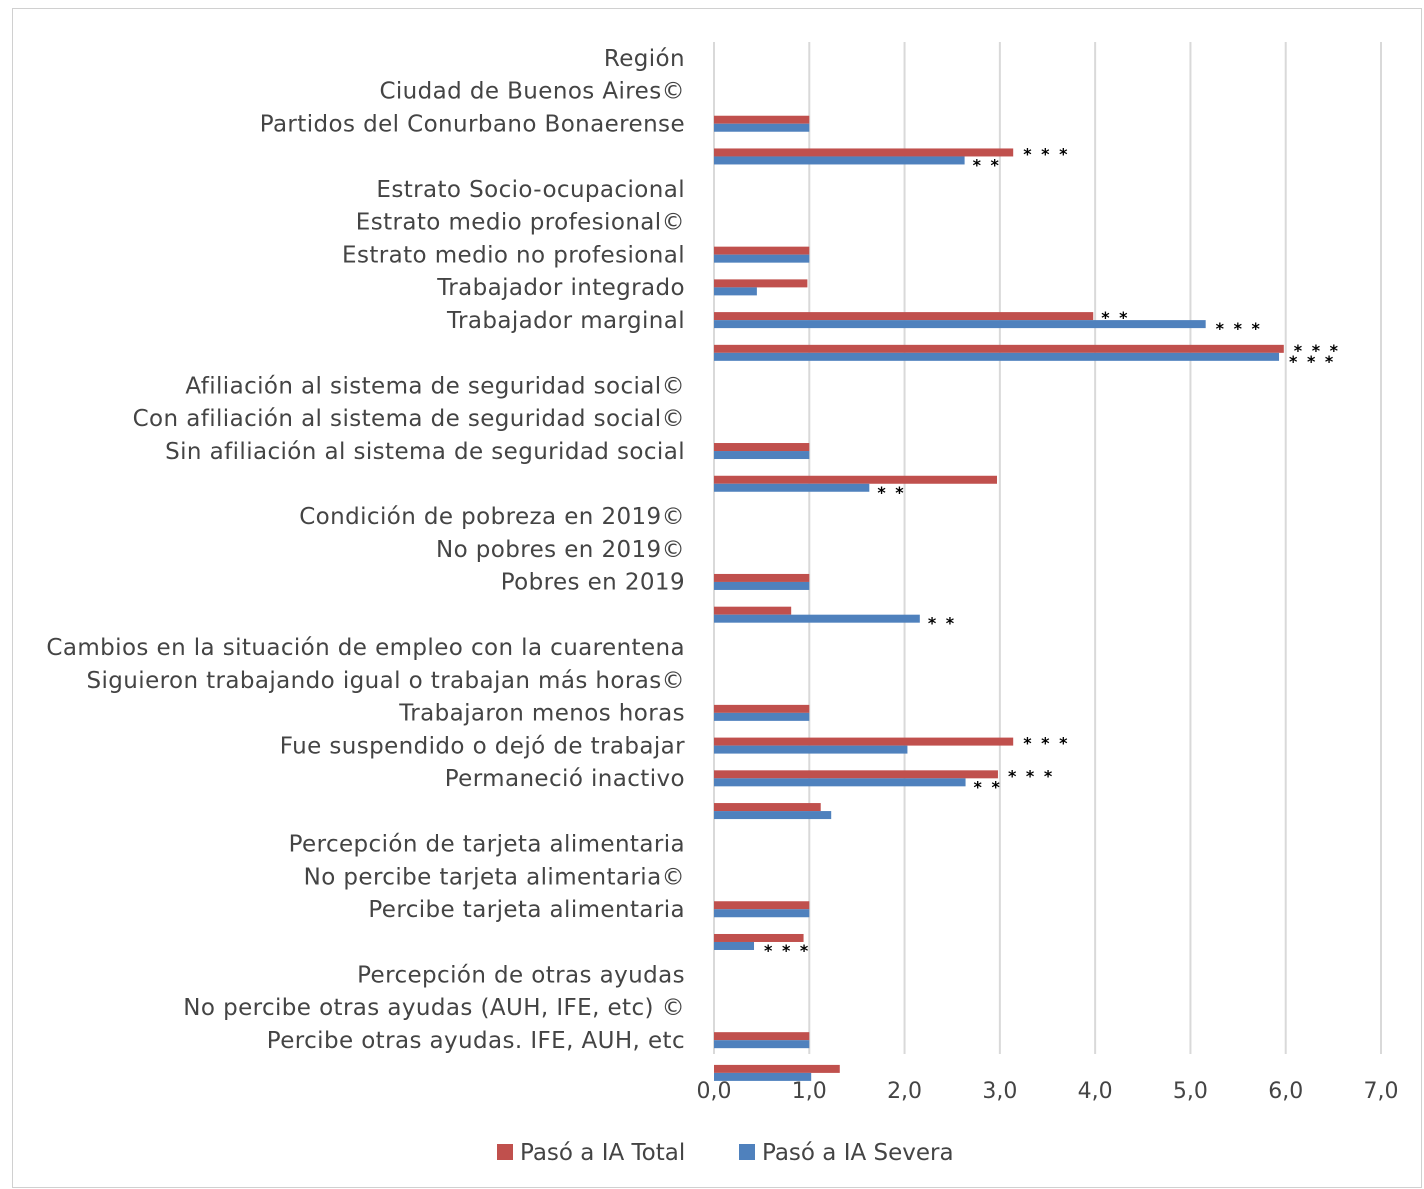  What do you see at coordinates (858, 1153) in the screenshot?
I see `legend-label: Pasó a IA Severa` at bounding box center [858, 1153].